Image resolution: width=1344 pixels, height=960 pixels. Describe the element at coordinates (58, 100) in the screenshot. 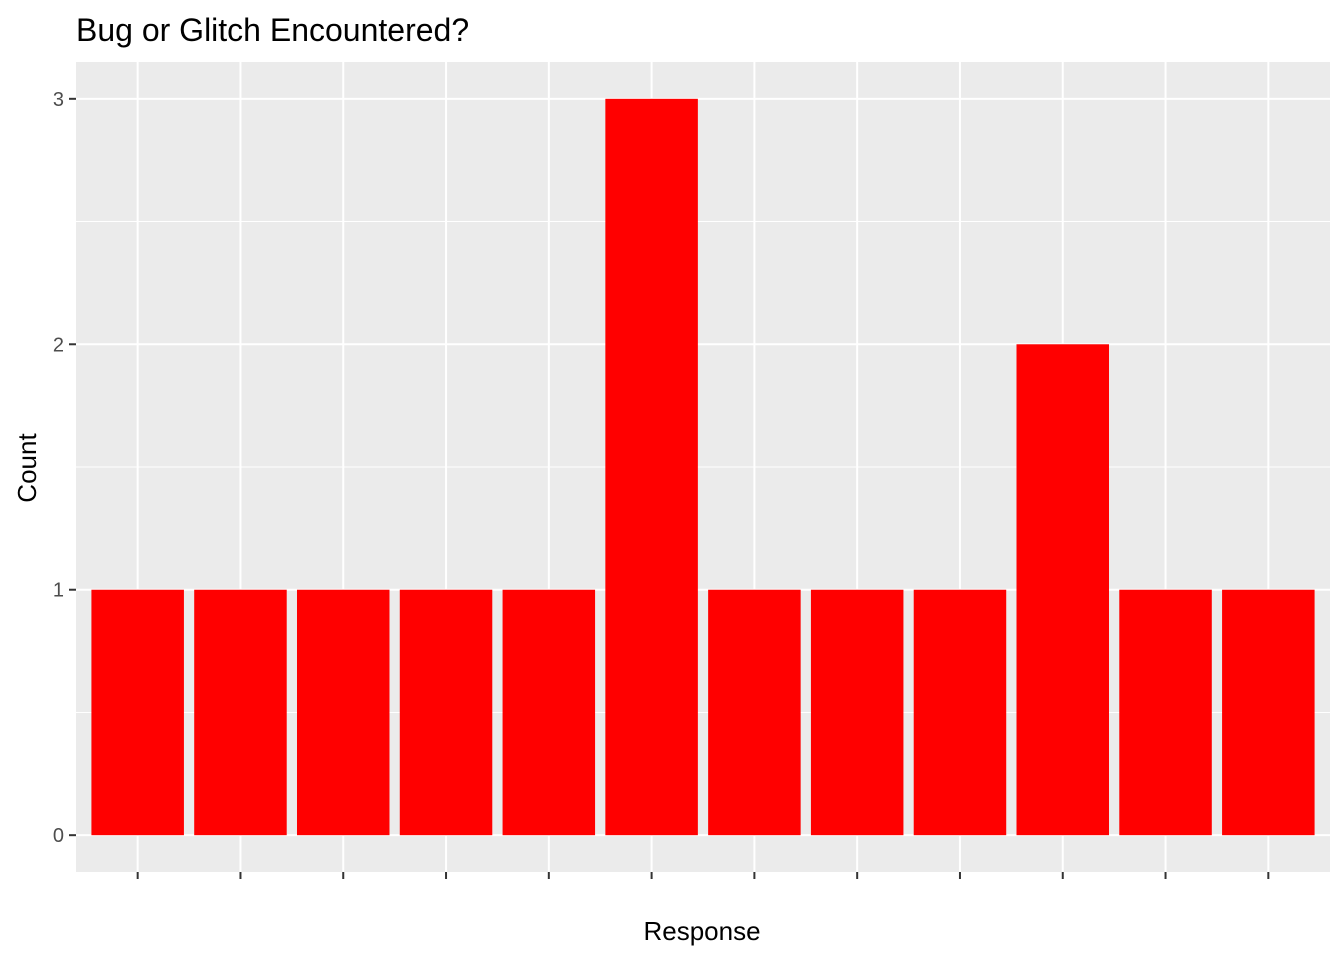

I see `y-tick-label: 3` at that location.